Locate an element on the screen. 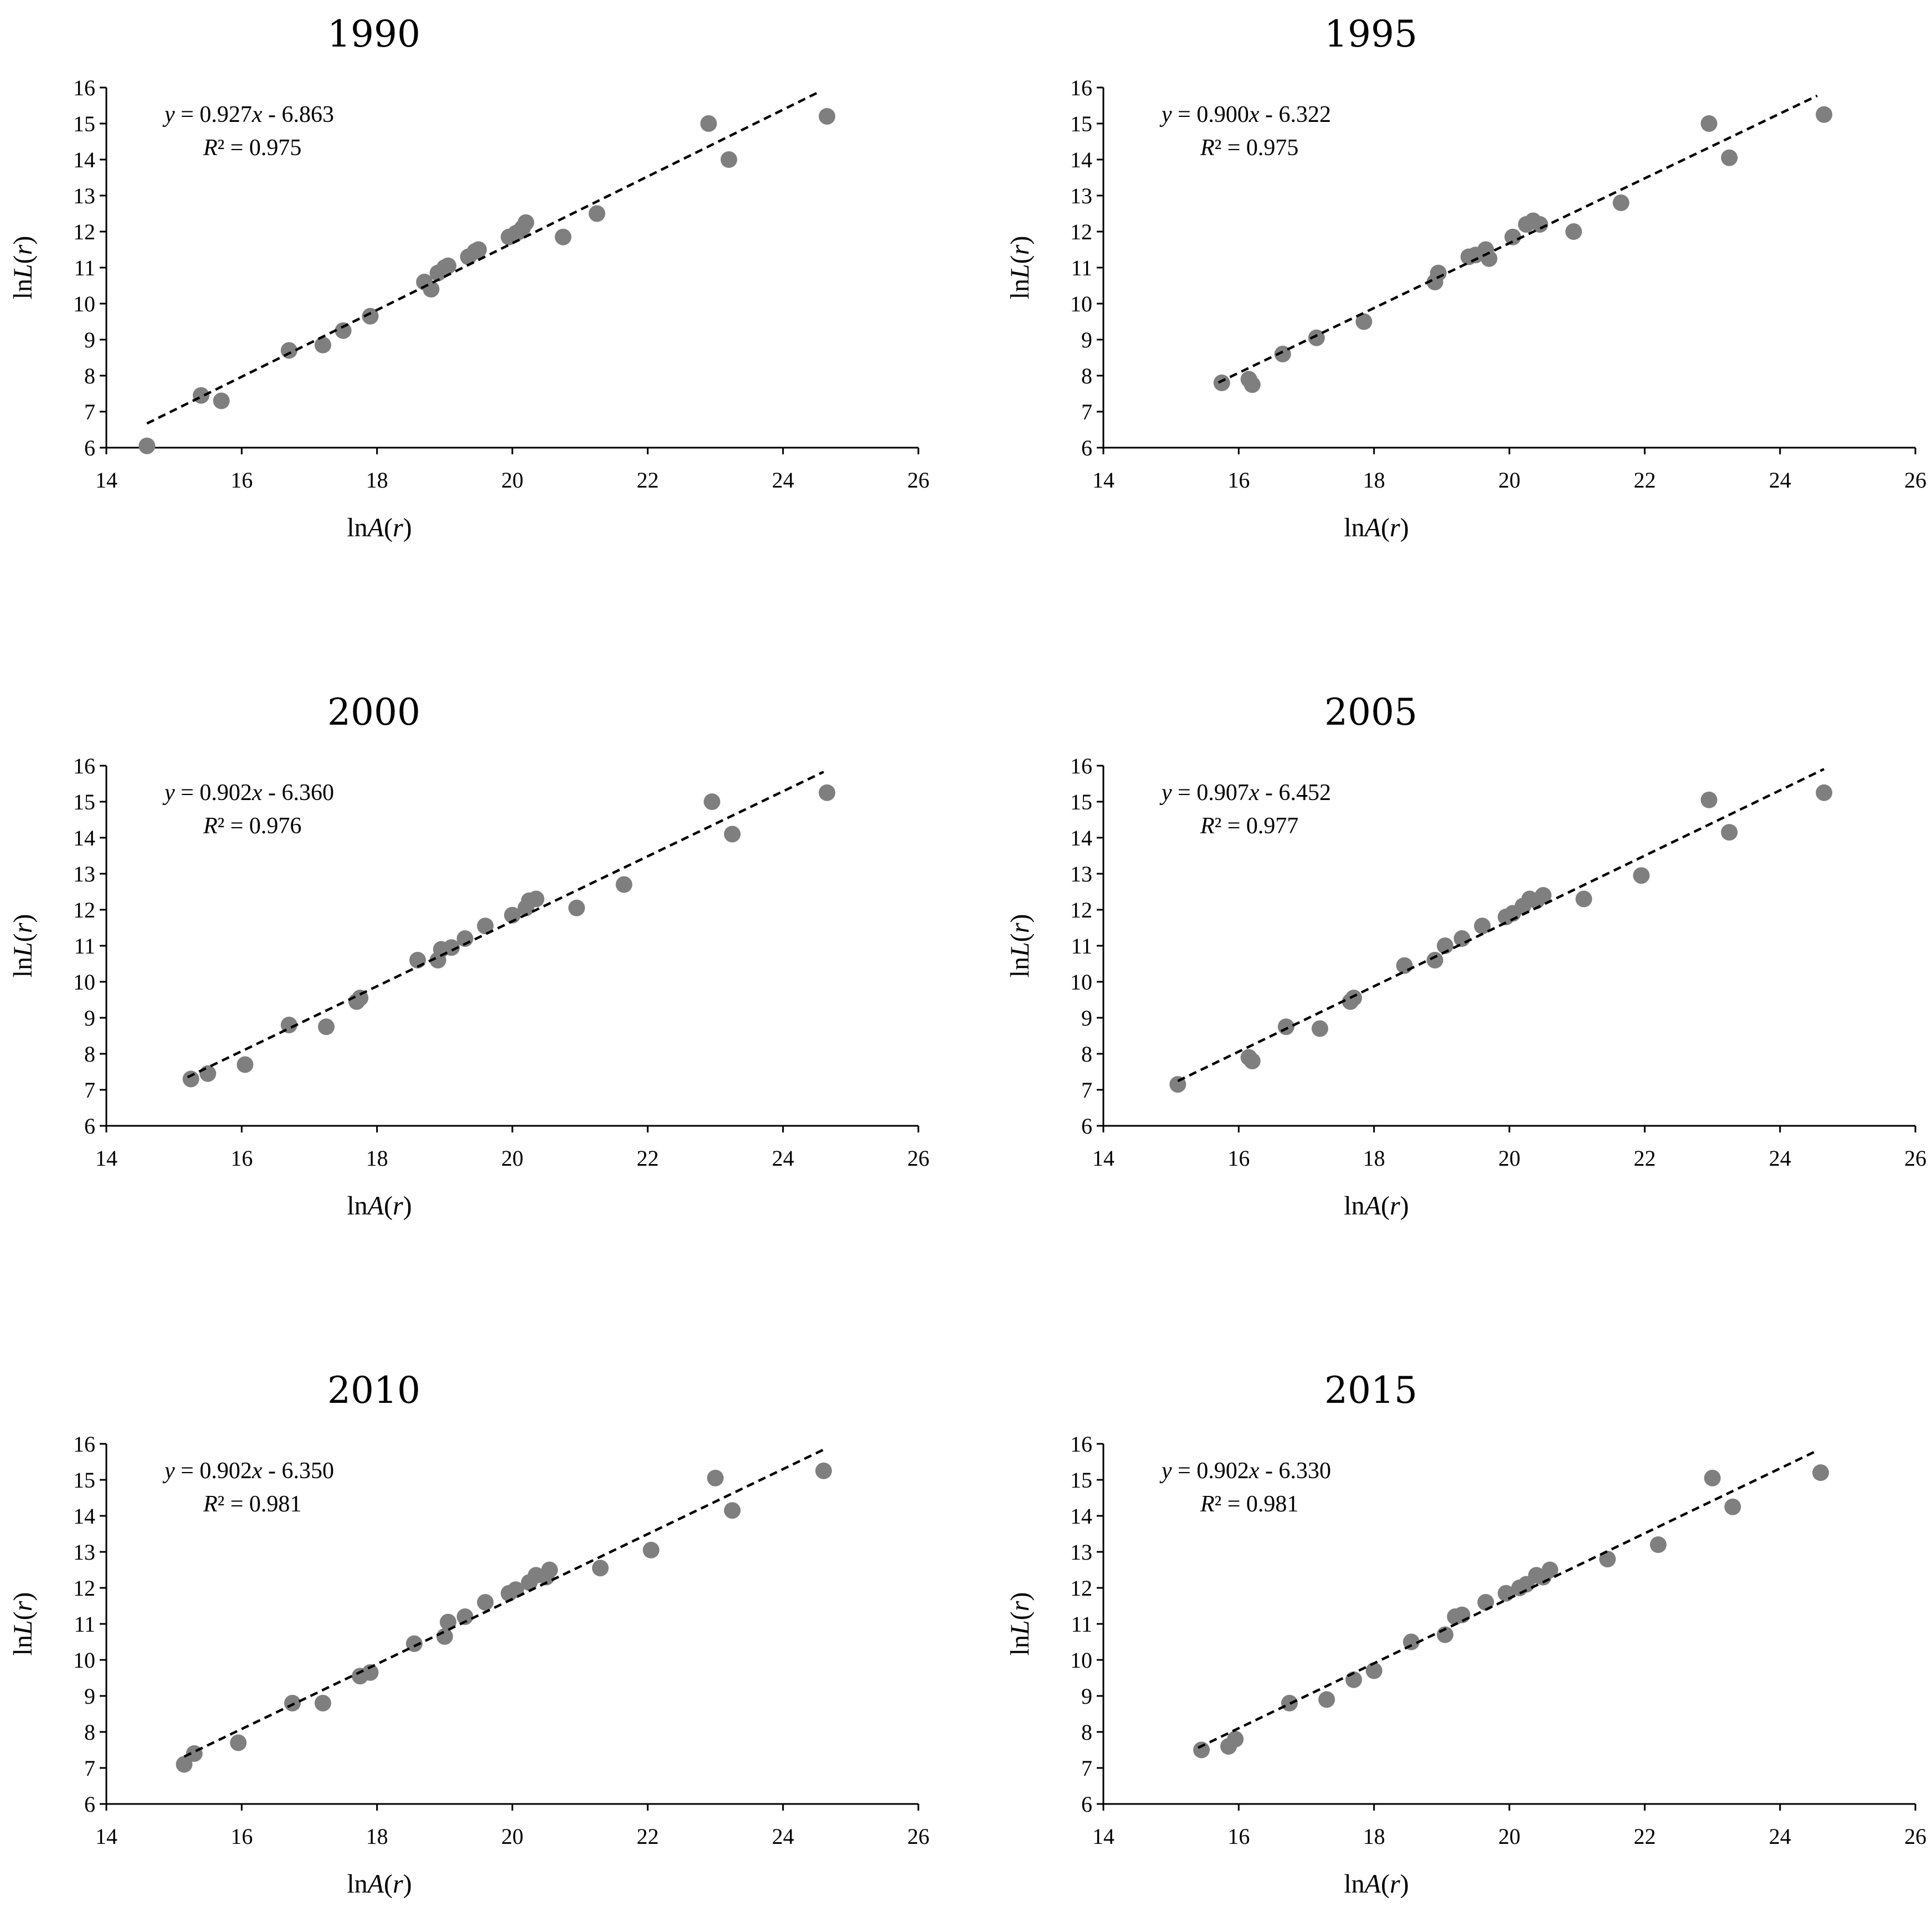 The height and width of the screenshot is (1912, 1932). equation-intercept: - 6.452 is located at coordinates (1296, 793).